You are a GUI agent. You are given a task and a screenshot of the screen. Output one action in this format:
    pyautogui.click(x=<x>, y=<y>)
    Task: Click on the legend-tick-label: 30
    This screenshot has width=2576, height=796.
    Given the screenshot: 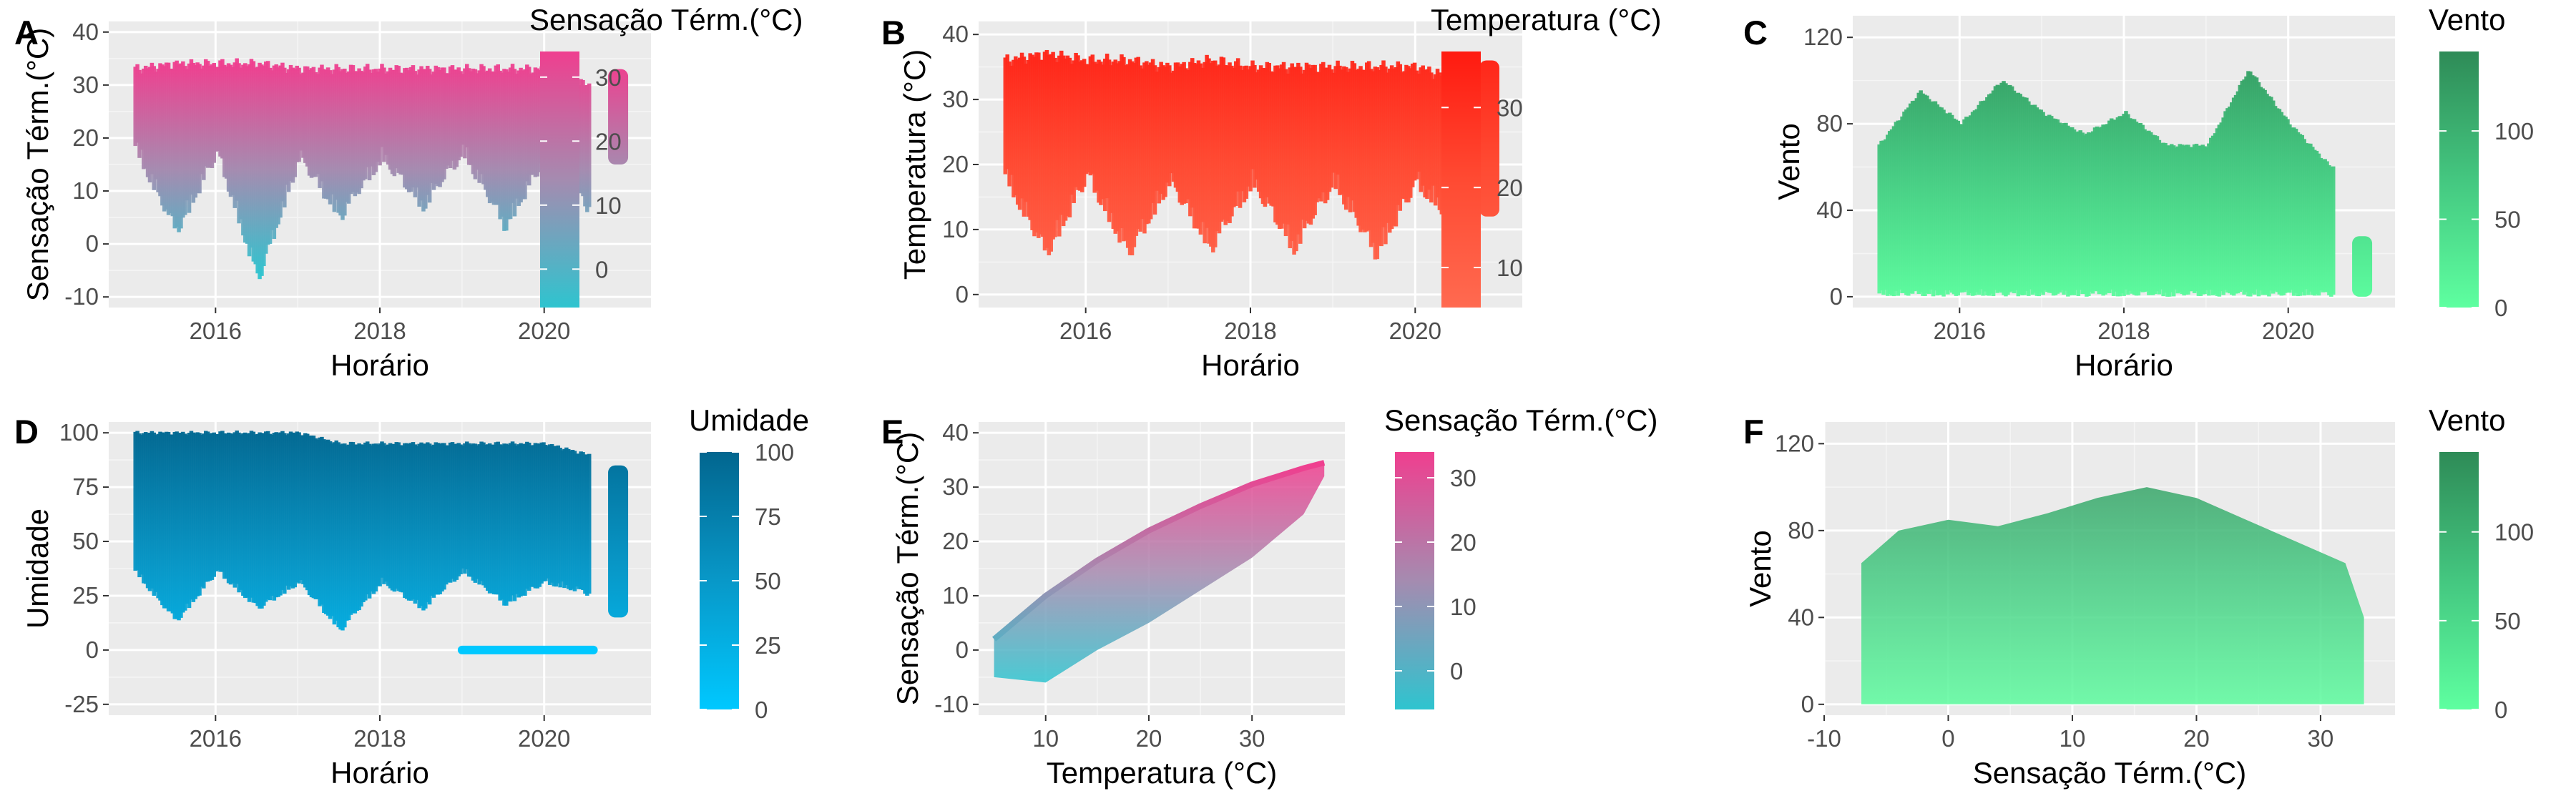 What is the action you would take?
    pyautogui.click(x=1463, y=478)
    